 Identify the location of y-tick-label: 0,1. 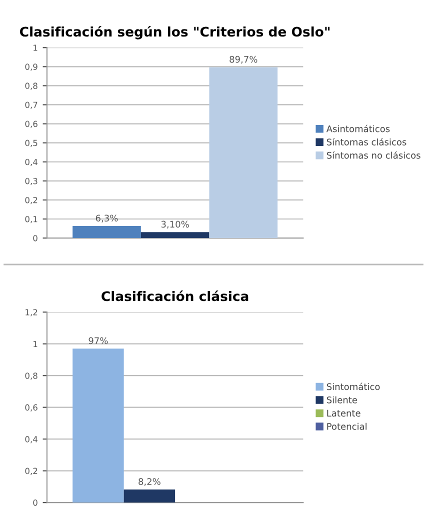
(31, 220).